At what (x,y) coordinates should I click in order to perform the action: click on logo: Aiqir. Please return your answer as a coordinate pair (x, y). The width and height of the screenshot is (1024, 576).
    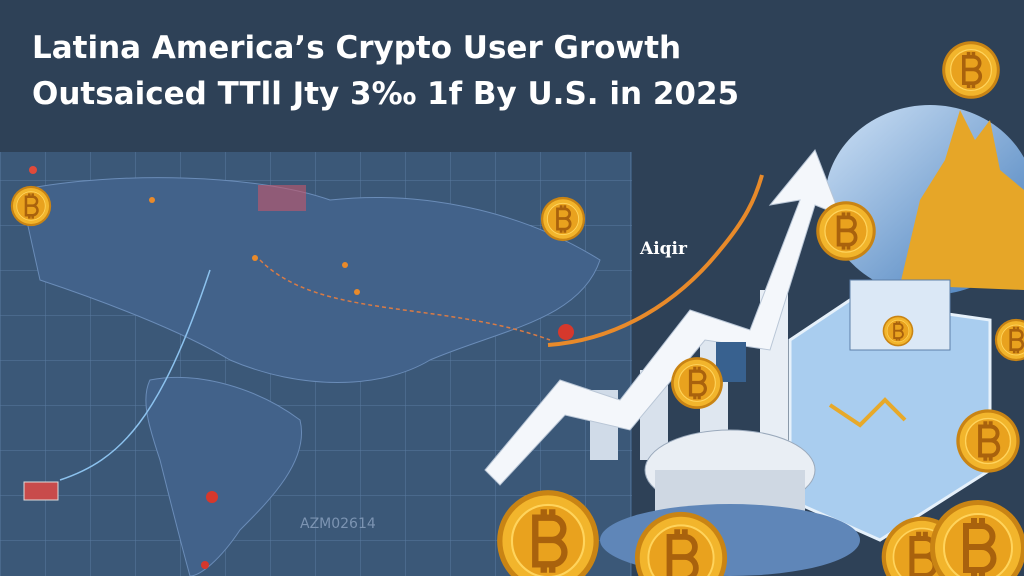
    Looking at the image, I should click on (663, 249).